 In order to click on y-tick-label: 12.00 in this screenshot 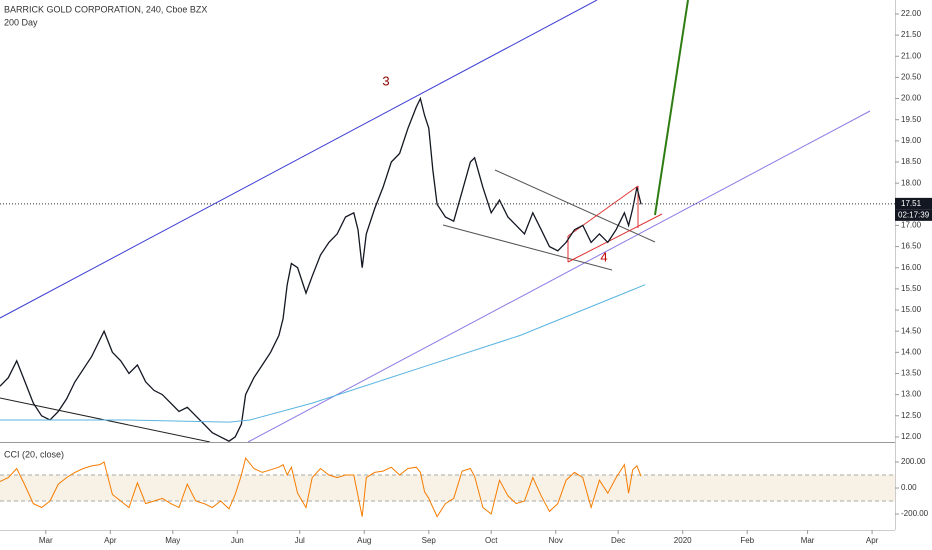, I will do `click(911, 436)`.